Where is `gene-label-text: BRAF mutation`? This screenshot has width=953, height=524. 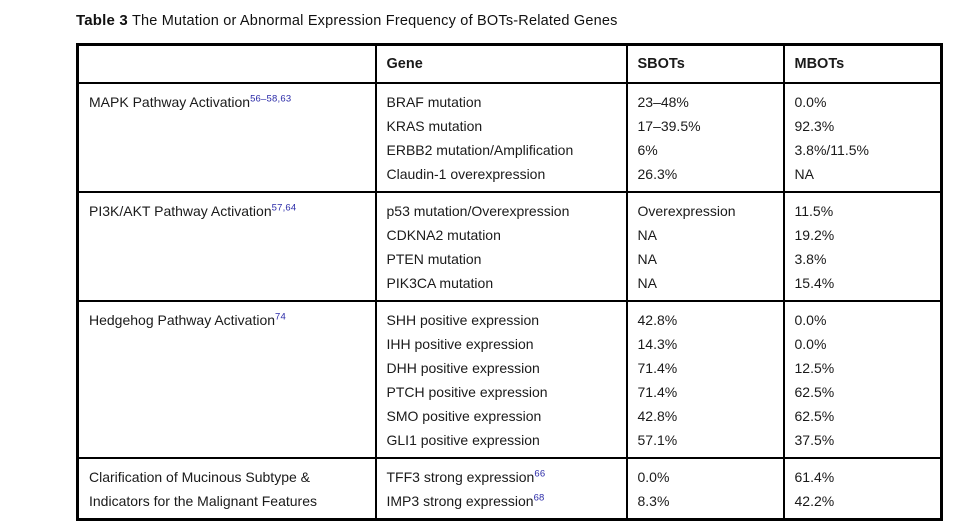
gene-label-text: BRAF mutation is located at coordinates (434, 102).